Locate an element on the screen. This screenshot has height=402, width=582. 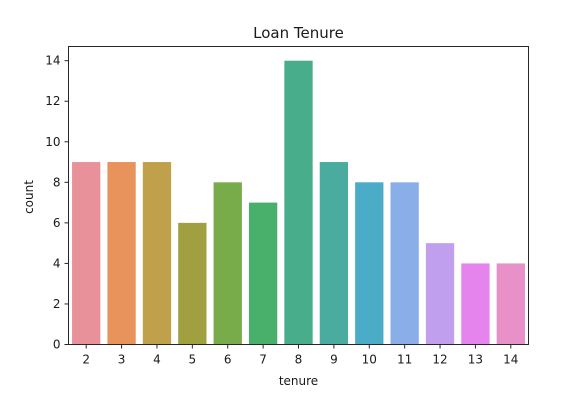
y-tick-label: 0 is located at coordinates (57, 345).